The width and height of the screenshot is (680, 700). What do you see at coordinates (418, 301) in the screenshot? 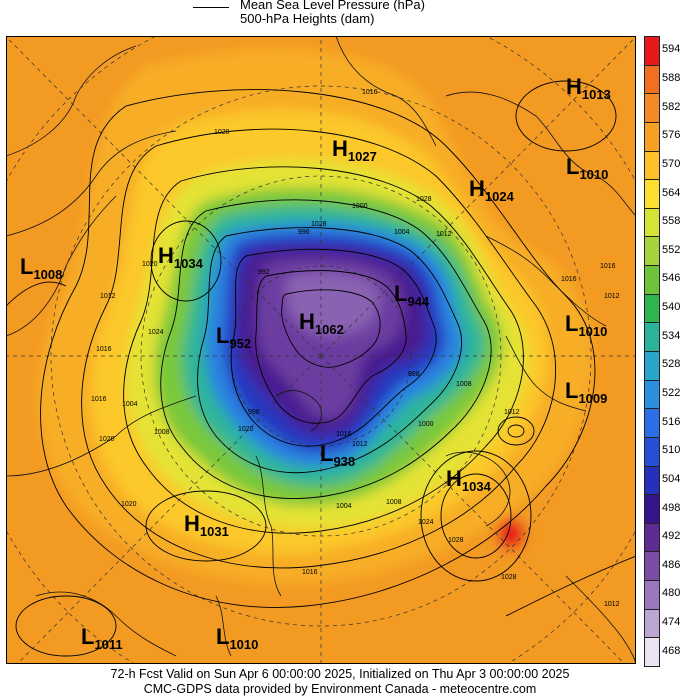
I see `center-pressure-value: 944` at bounding box center [418, 301].